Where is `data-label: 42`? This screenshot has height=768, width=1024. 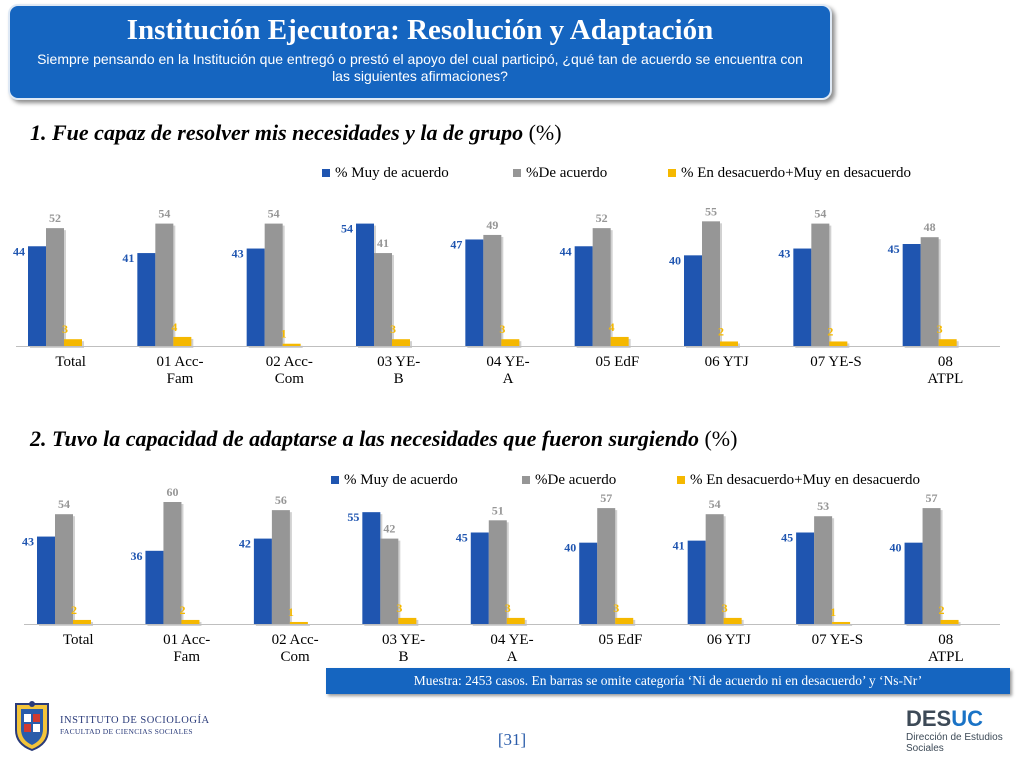 data-label: 42 is located at coordinates (245, 544).